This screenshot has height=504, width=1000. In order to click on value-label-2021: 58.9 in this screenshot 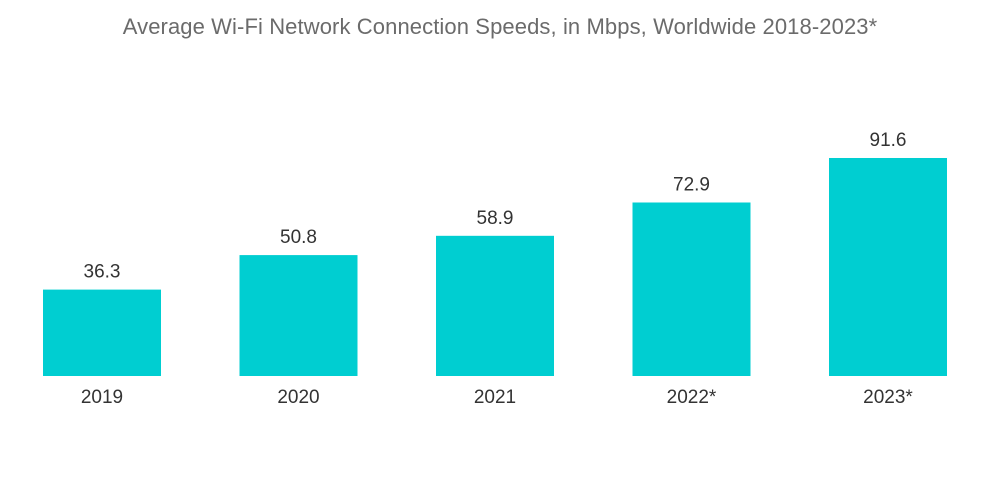, I will do `click(495, 218)`.